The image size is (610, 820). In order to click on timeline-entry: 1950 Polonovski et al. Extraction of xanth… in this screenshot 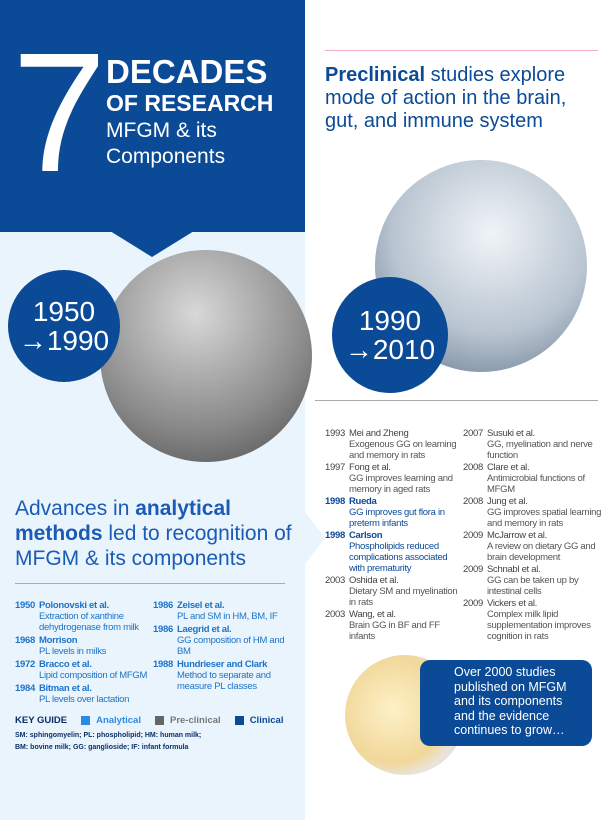, I will do `click(85, 616)`.